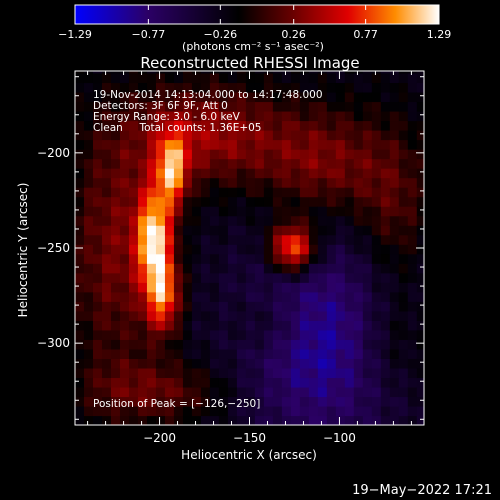 Image resolution: width=500 pixels, height=500 pixels. What do you see at coordinates (160, 106) in the screenshot?
I see `info-line: Detectors: 3F 6F 9F, Att 0` at bounding box center [160, 106].